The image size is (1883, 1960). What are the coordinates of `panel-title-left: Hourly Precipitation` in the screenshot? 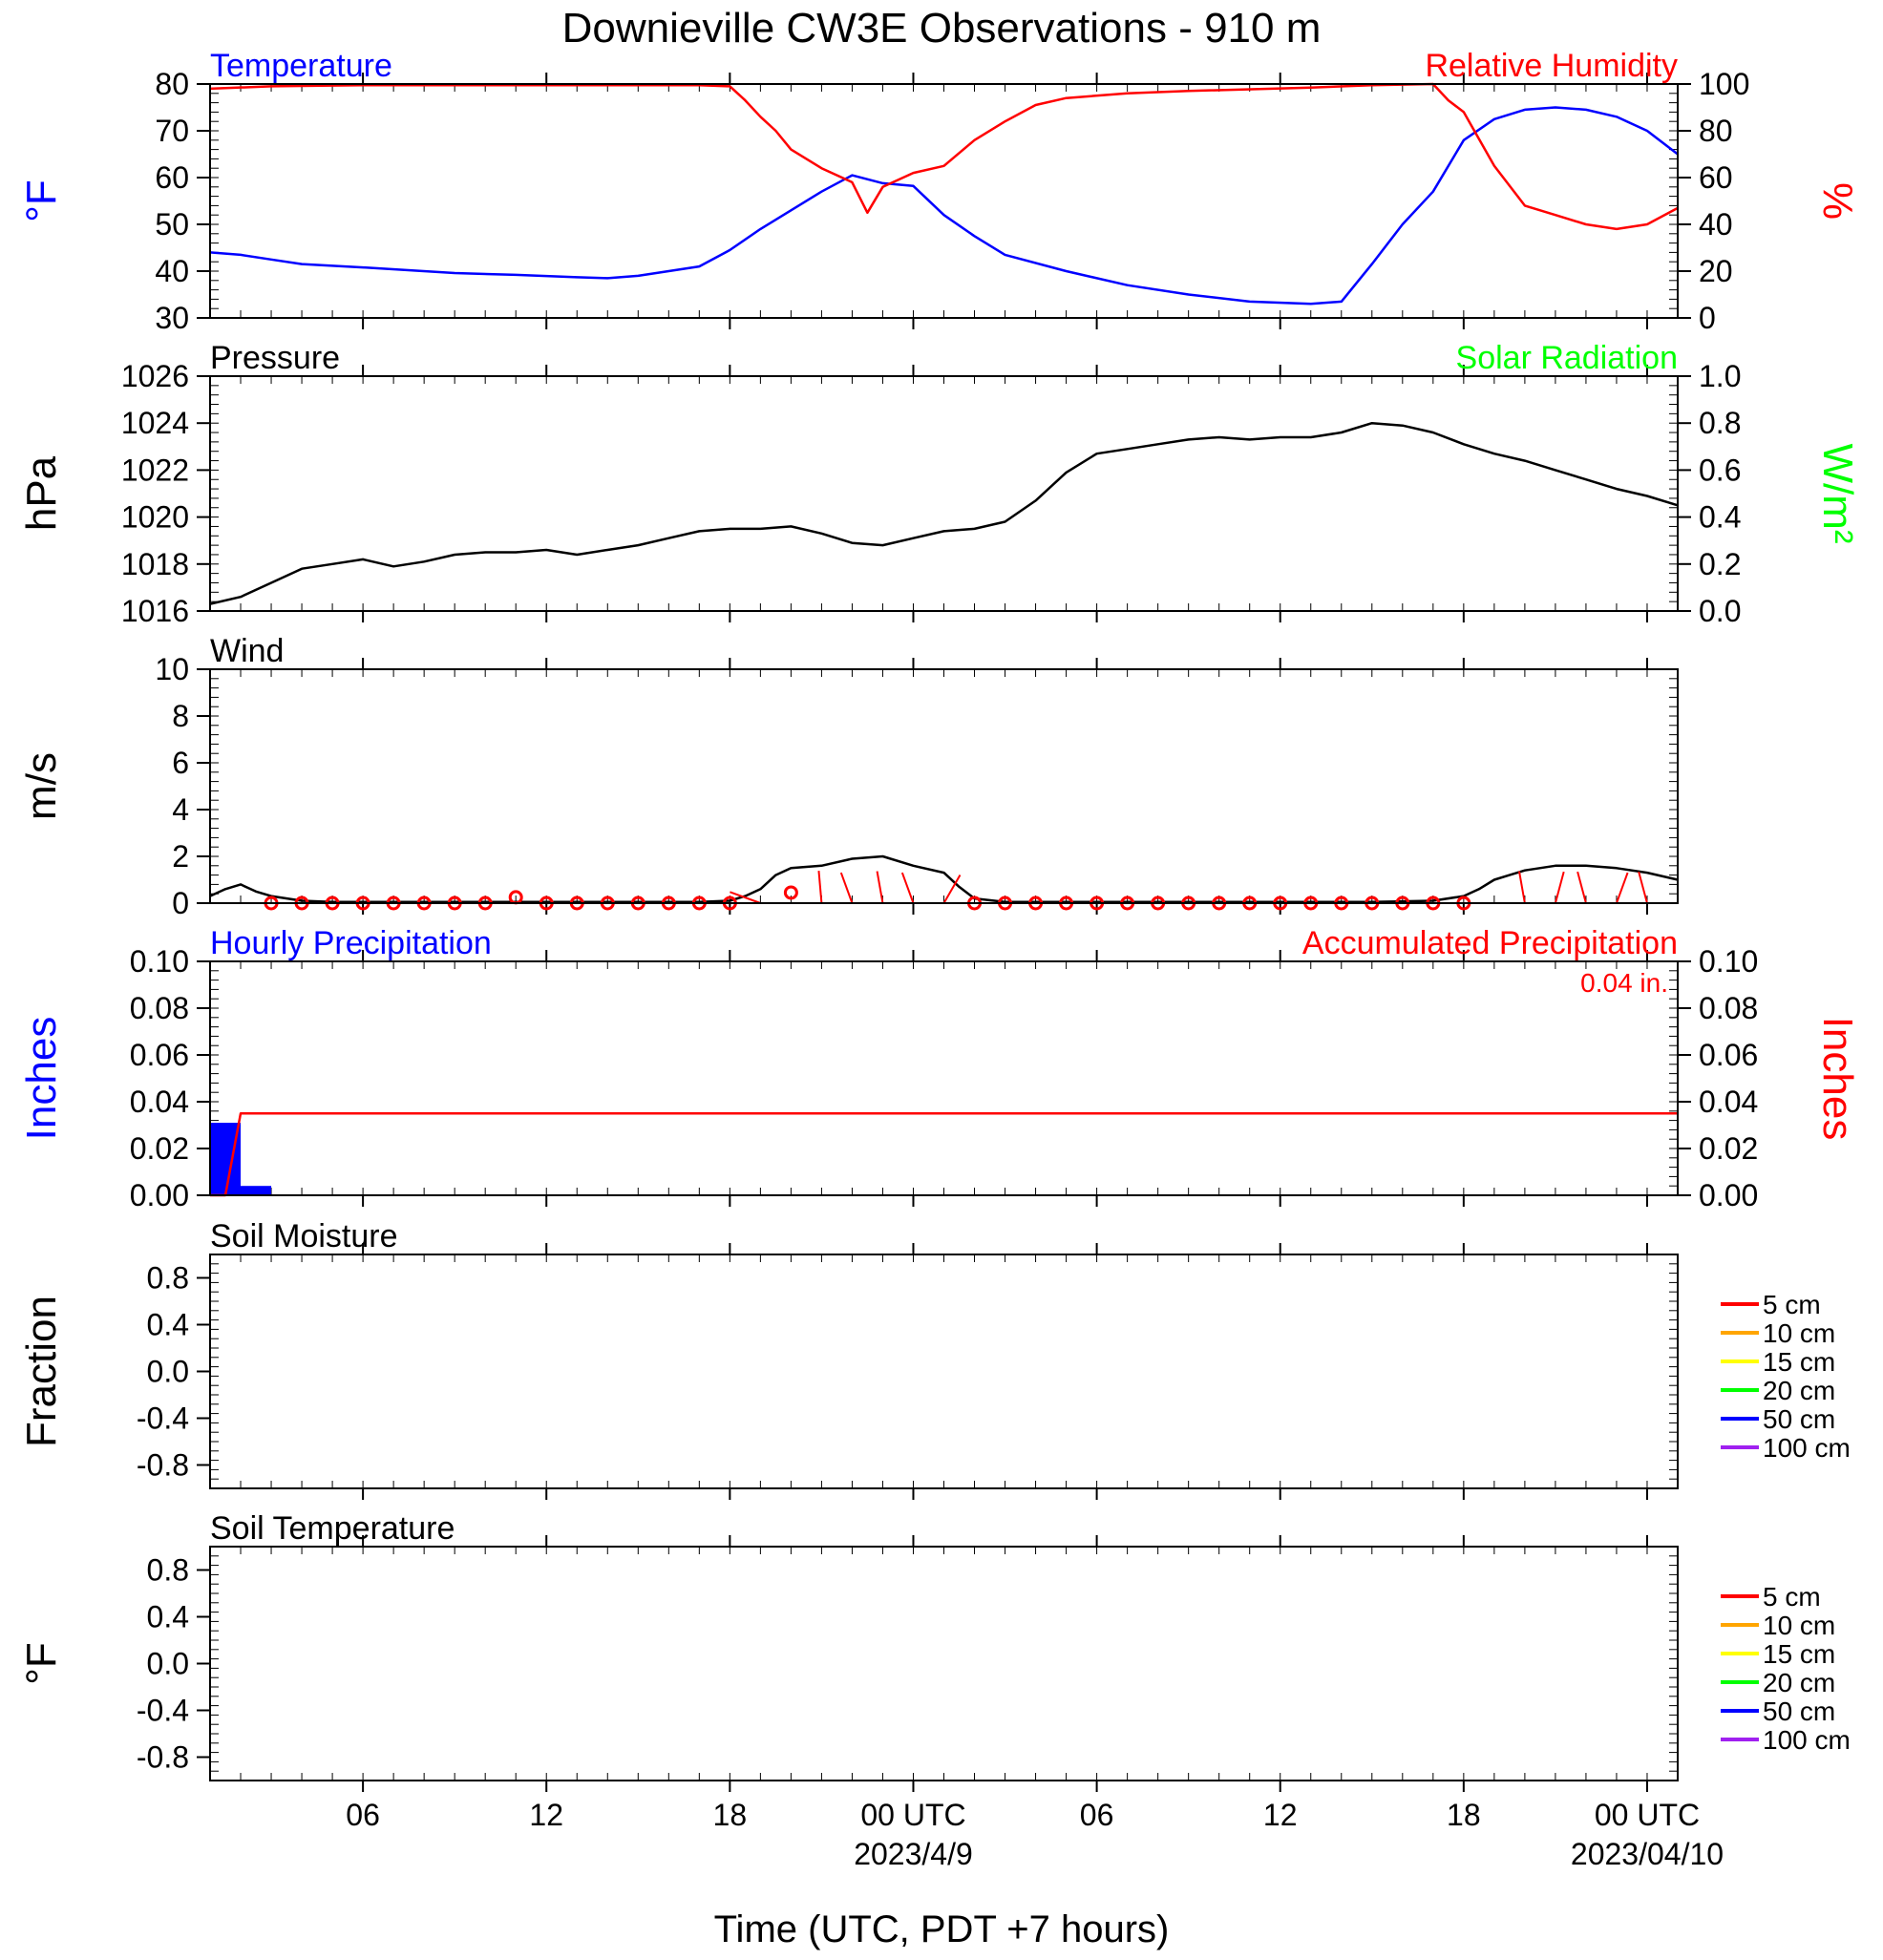 It's located at (351, 943).